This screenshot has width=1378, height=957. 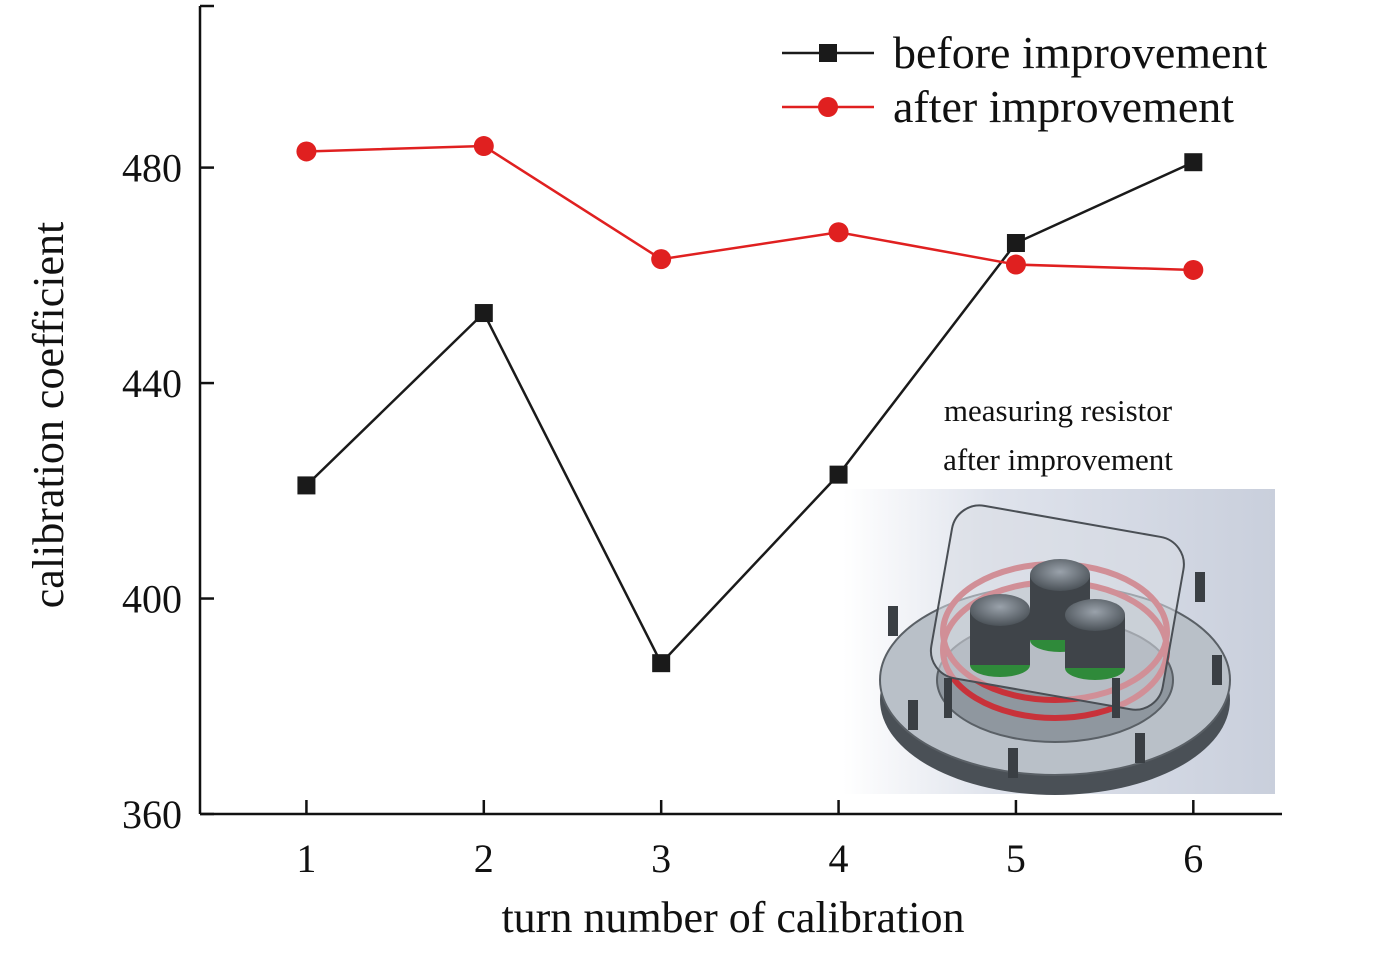 I want to click on inset-caption-line2: after improvement, so click(x=1058, y=459).